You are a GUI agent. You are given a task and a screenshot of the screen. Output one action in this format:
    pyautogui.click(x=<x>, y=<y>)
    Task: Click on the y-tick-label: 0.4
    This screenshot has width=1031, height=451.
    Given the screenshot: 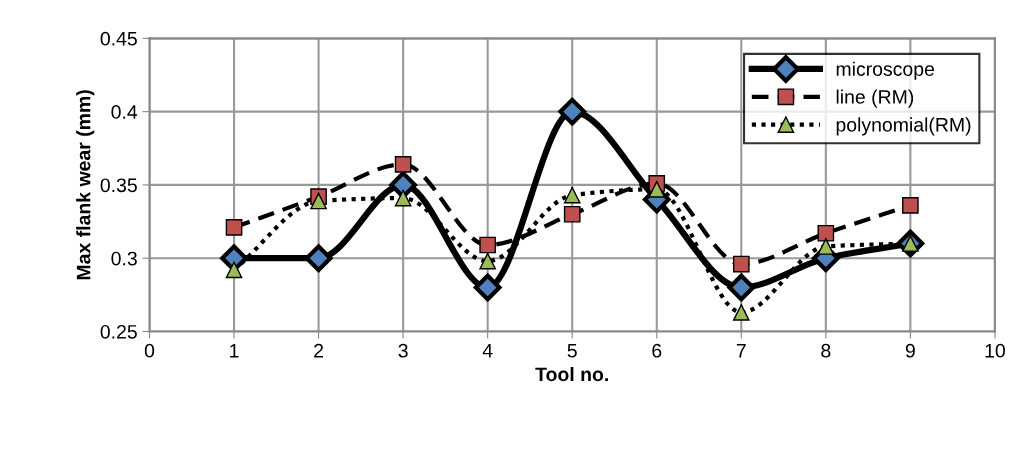 What is the action you would take?
    pyautogui.click(x=124, y=112)
    